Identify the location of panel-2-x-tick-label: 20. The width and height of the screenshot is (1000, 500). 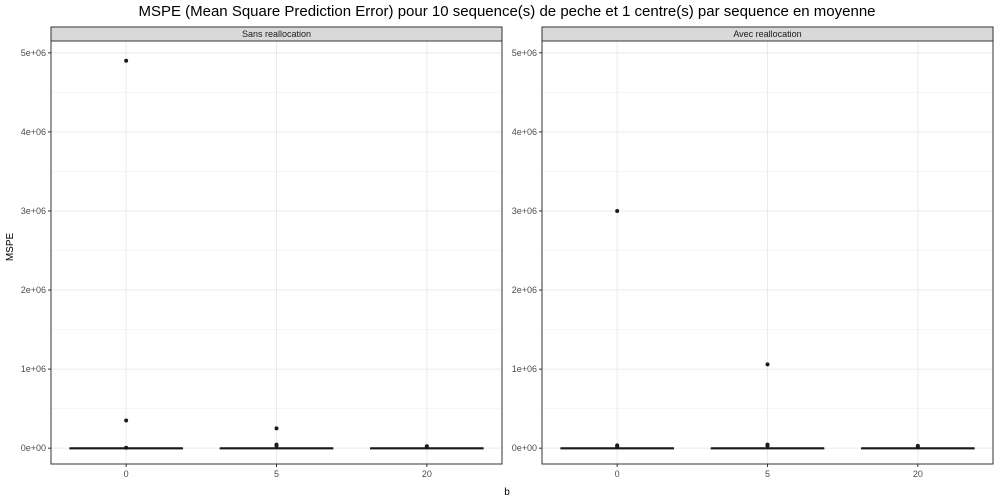
(918, 474).